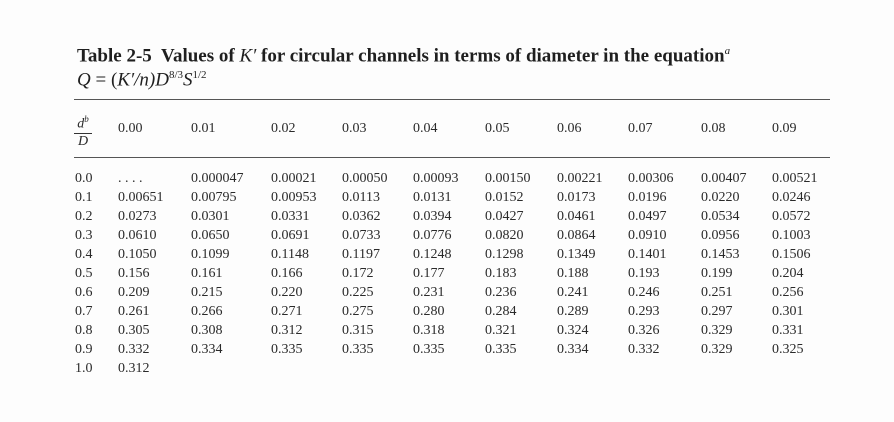  What do you see at coordinates (141, 197) in the screenshot?
I see `table-cell: 0.00651` at bounding box center [141, 197].